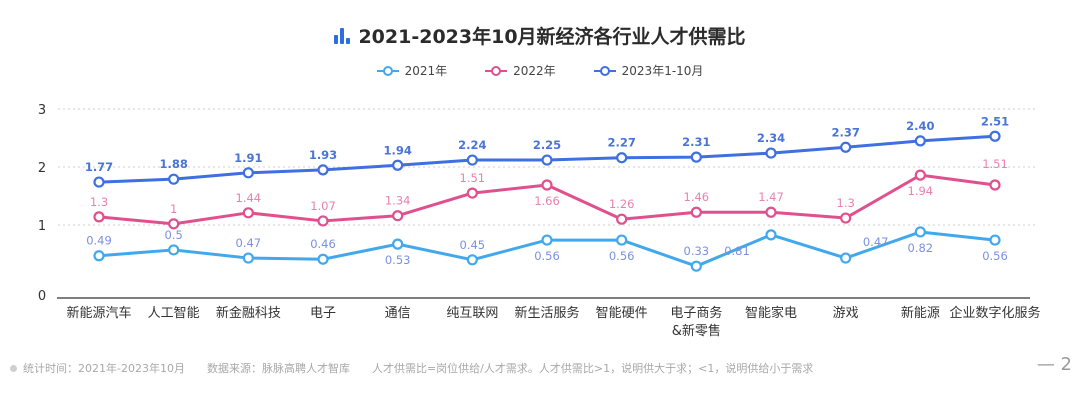  What do you see at coordinates (696, 313) in the screenshot?
I see `x-tick-label: 电子商务` at bounding box center [696, 313].